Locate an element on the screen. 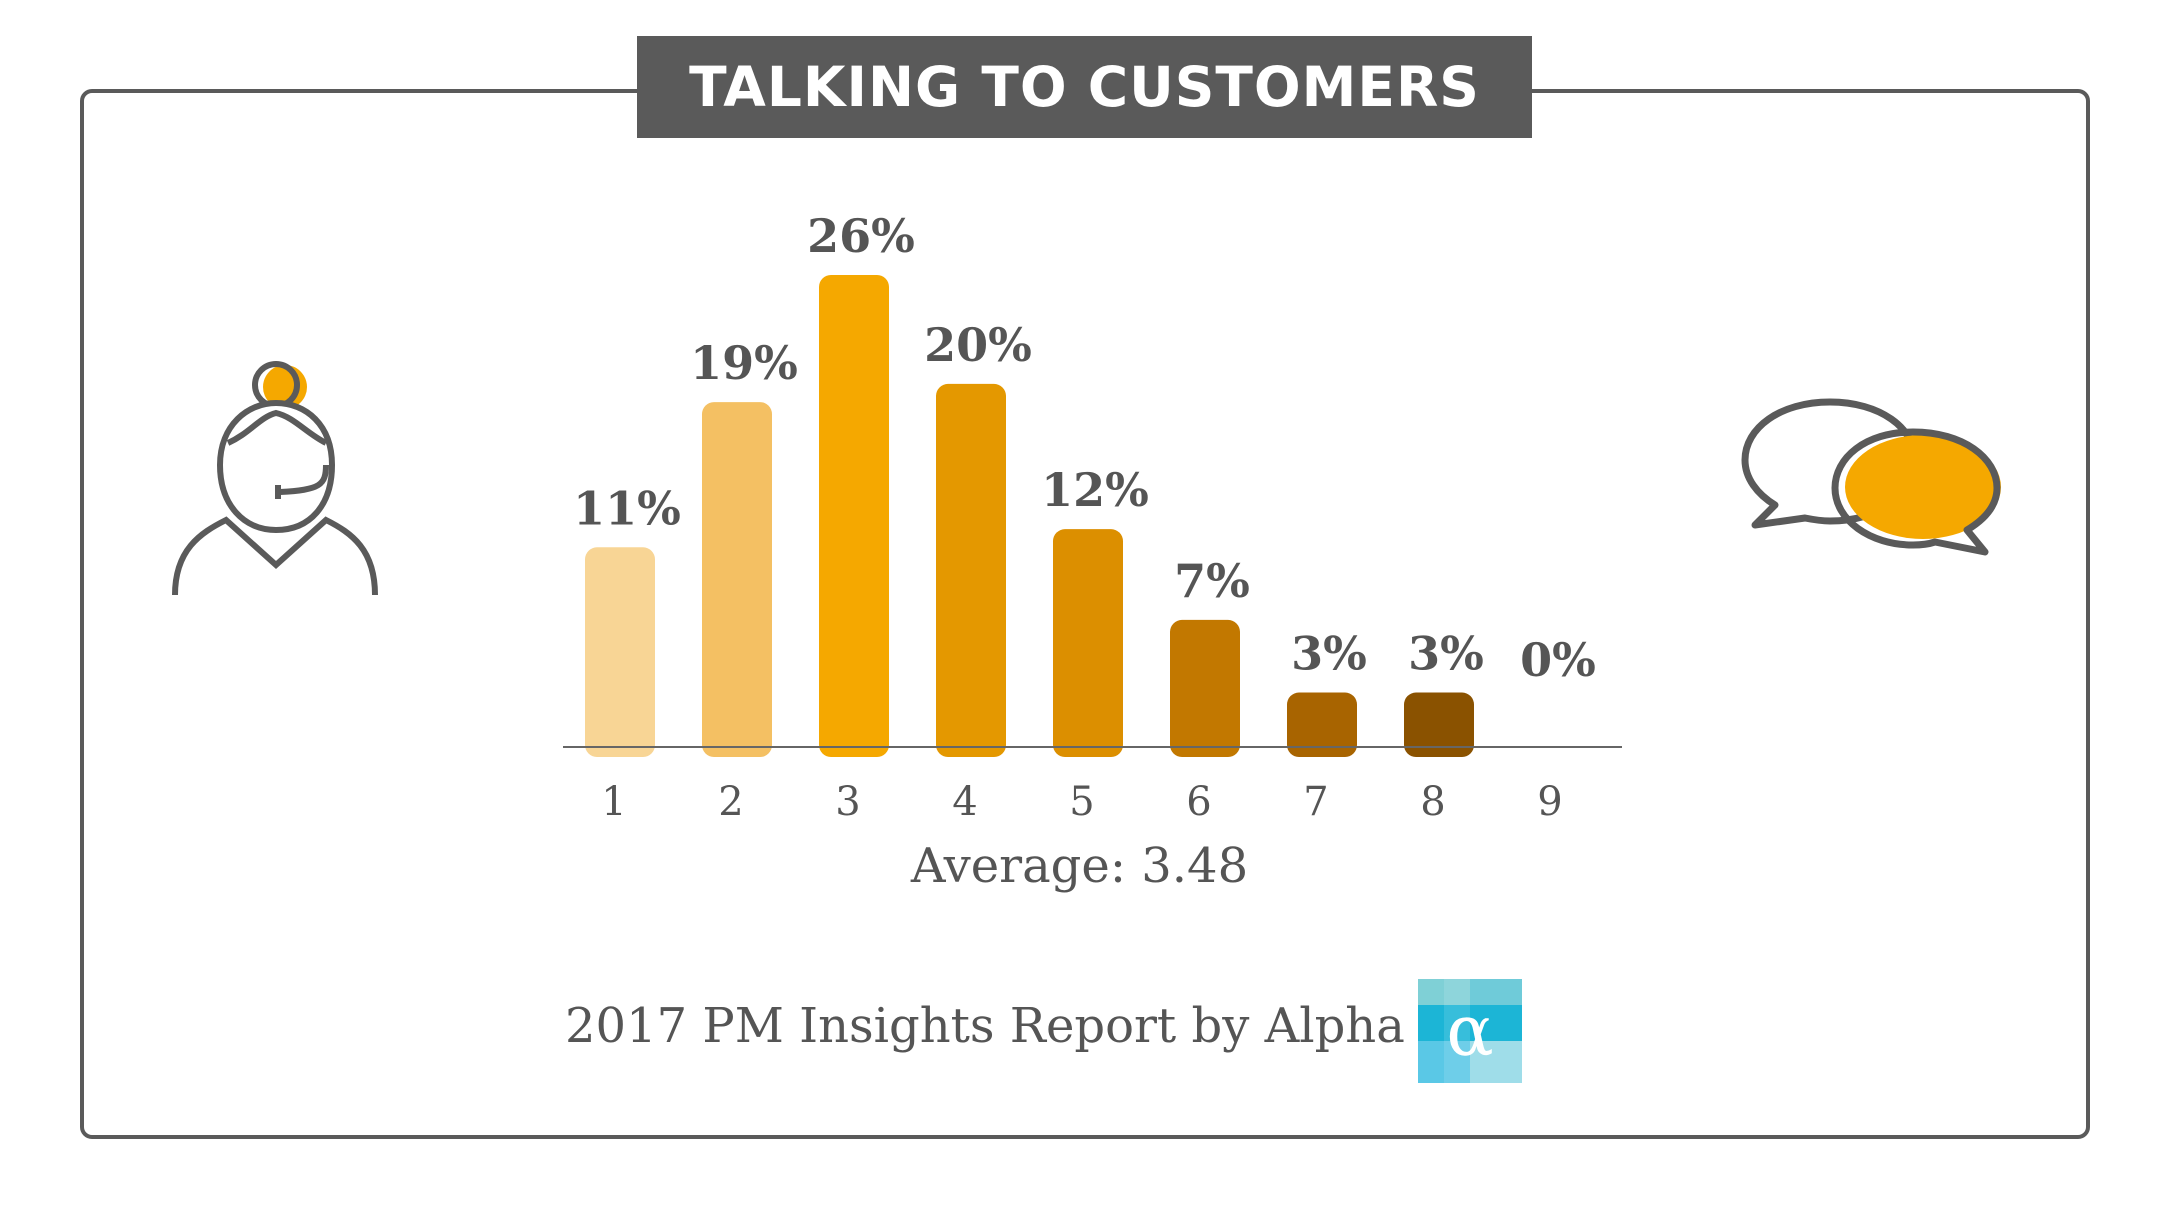 Image resolution: width=2159 pixels, height=1219 pixels. source-text: 2017 PM Insights Report by Alpha is located at coordinates (985, 1026).